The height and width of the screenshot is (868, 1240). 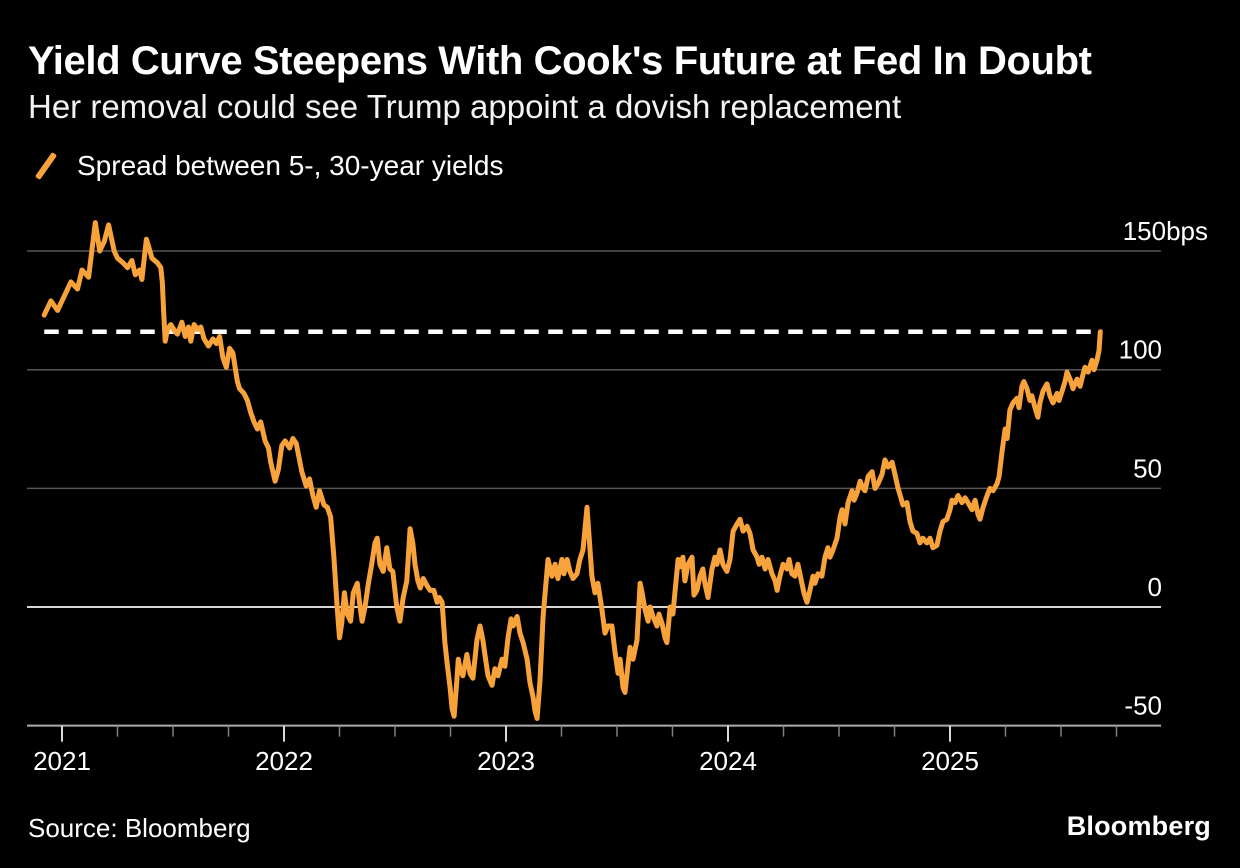 What do you see at coordinates (139, 828) in the screenshot?
I see `source-note: Source: Bloomberg` at bounding box center [139, 828].